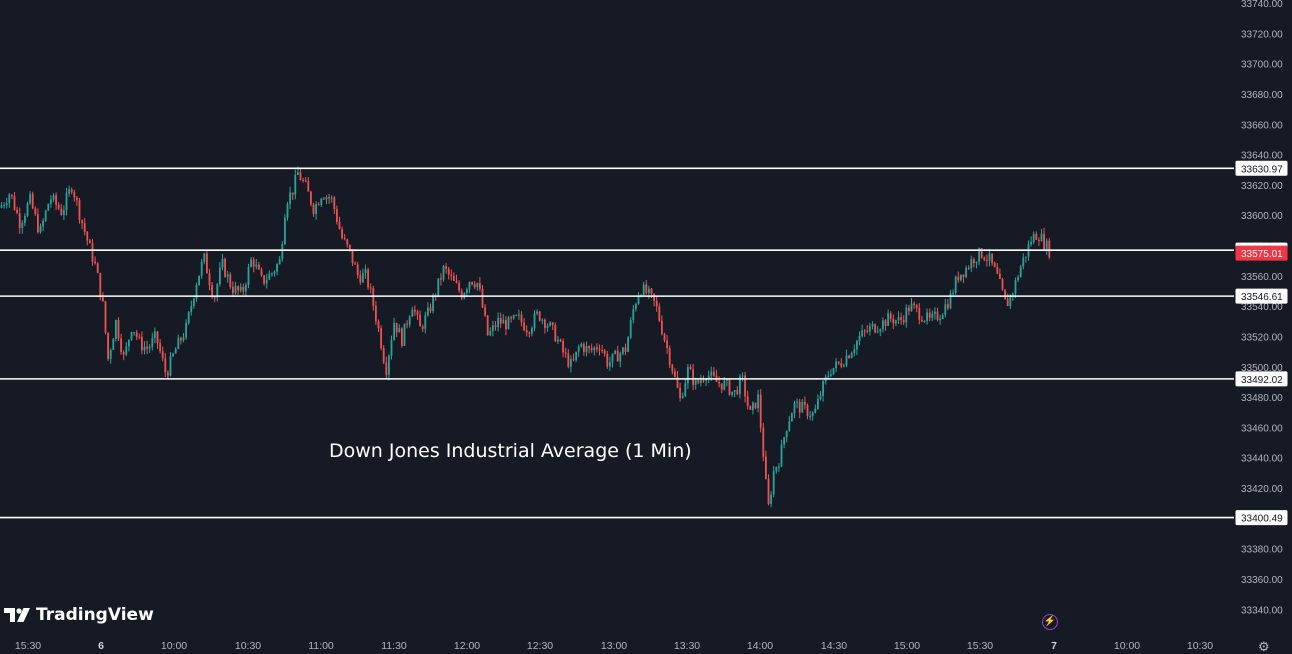  Describe the element at coordinates (1054, 646) in the screenshot. I see `x-tick-label: 7` at that location.